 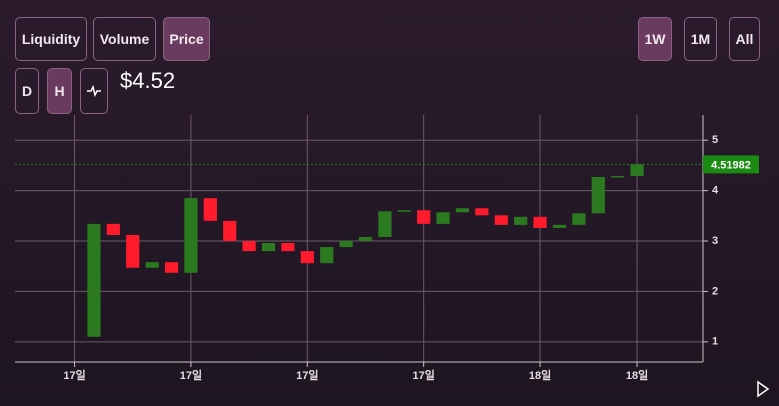 I want to click on range-tab: 1M, so click(x=700, y=39).